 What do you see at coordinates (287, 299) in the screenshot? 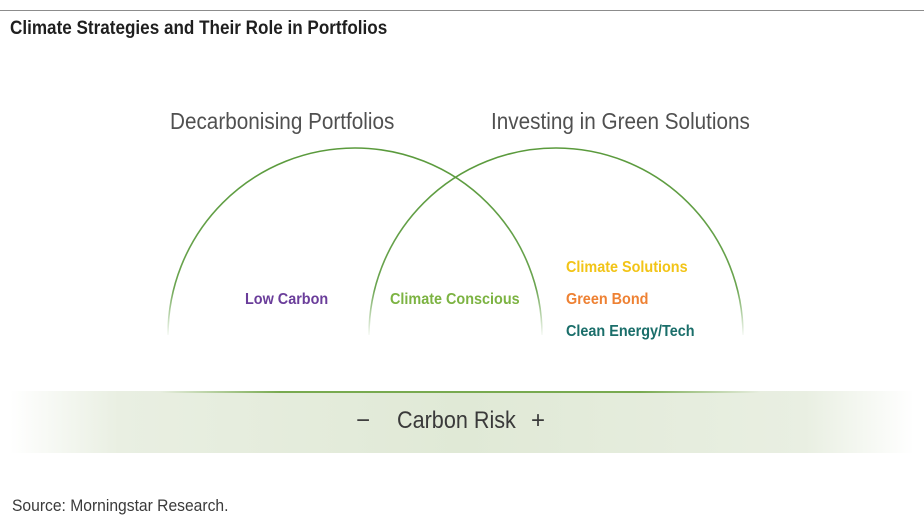
I see `low-carbon-label: Low Carbon` at bounding box center [287, 299].